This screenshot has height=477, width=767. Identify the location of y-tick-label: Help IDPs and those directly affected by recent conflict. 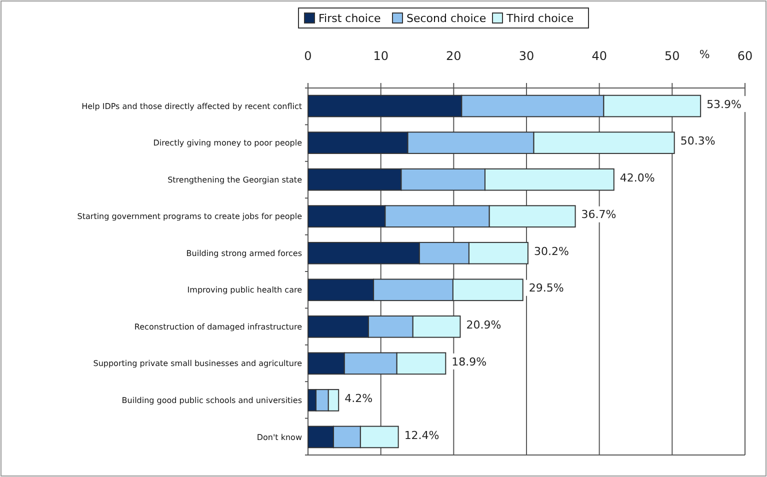
(192, 106).